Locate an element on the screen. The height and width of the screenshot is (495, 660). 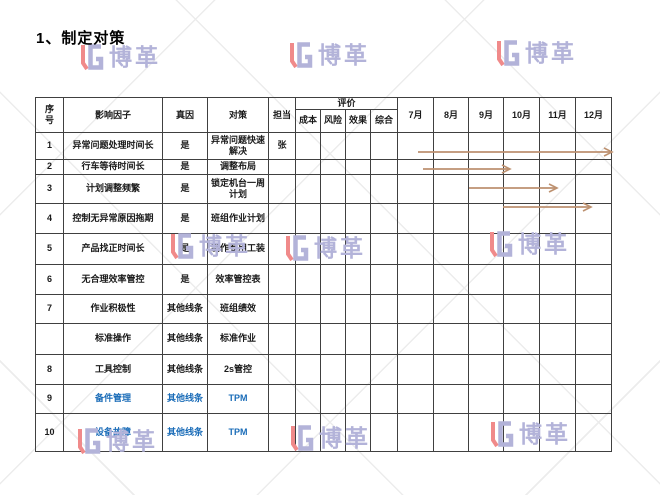
measure-cell: 班组作业计划 is located at coordinates (238, 218).